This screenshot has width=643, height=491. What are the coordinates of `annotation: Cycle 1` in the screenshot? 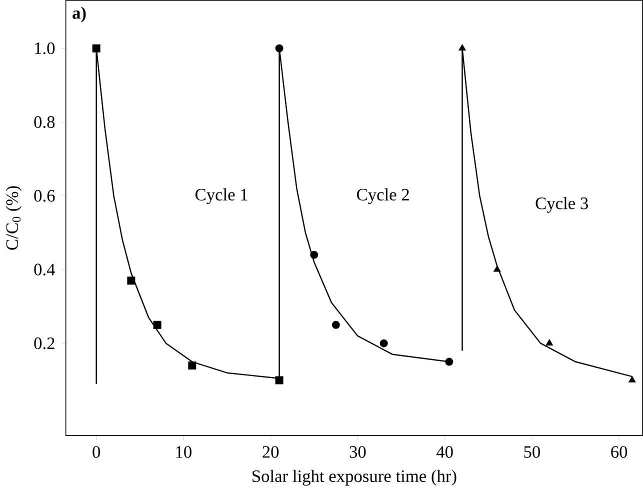 It's located at (221, 196).